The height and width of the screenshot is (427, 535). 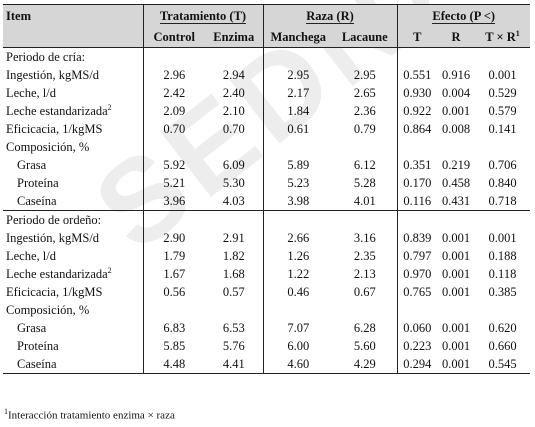 I want to click on value-cell: 0.797, so click(x=416, y=256).